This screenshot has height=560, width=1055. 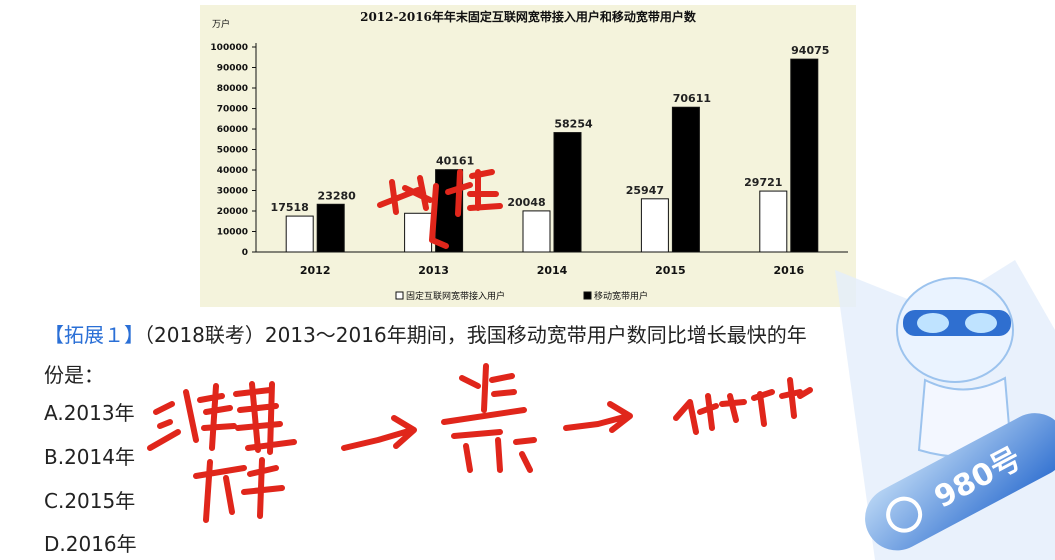 What do you see at coordinates (399, 295) in the screenshot?
I see `legend-swatch-fixed` at bounding box center [399, 295].